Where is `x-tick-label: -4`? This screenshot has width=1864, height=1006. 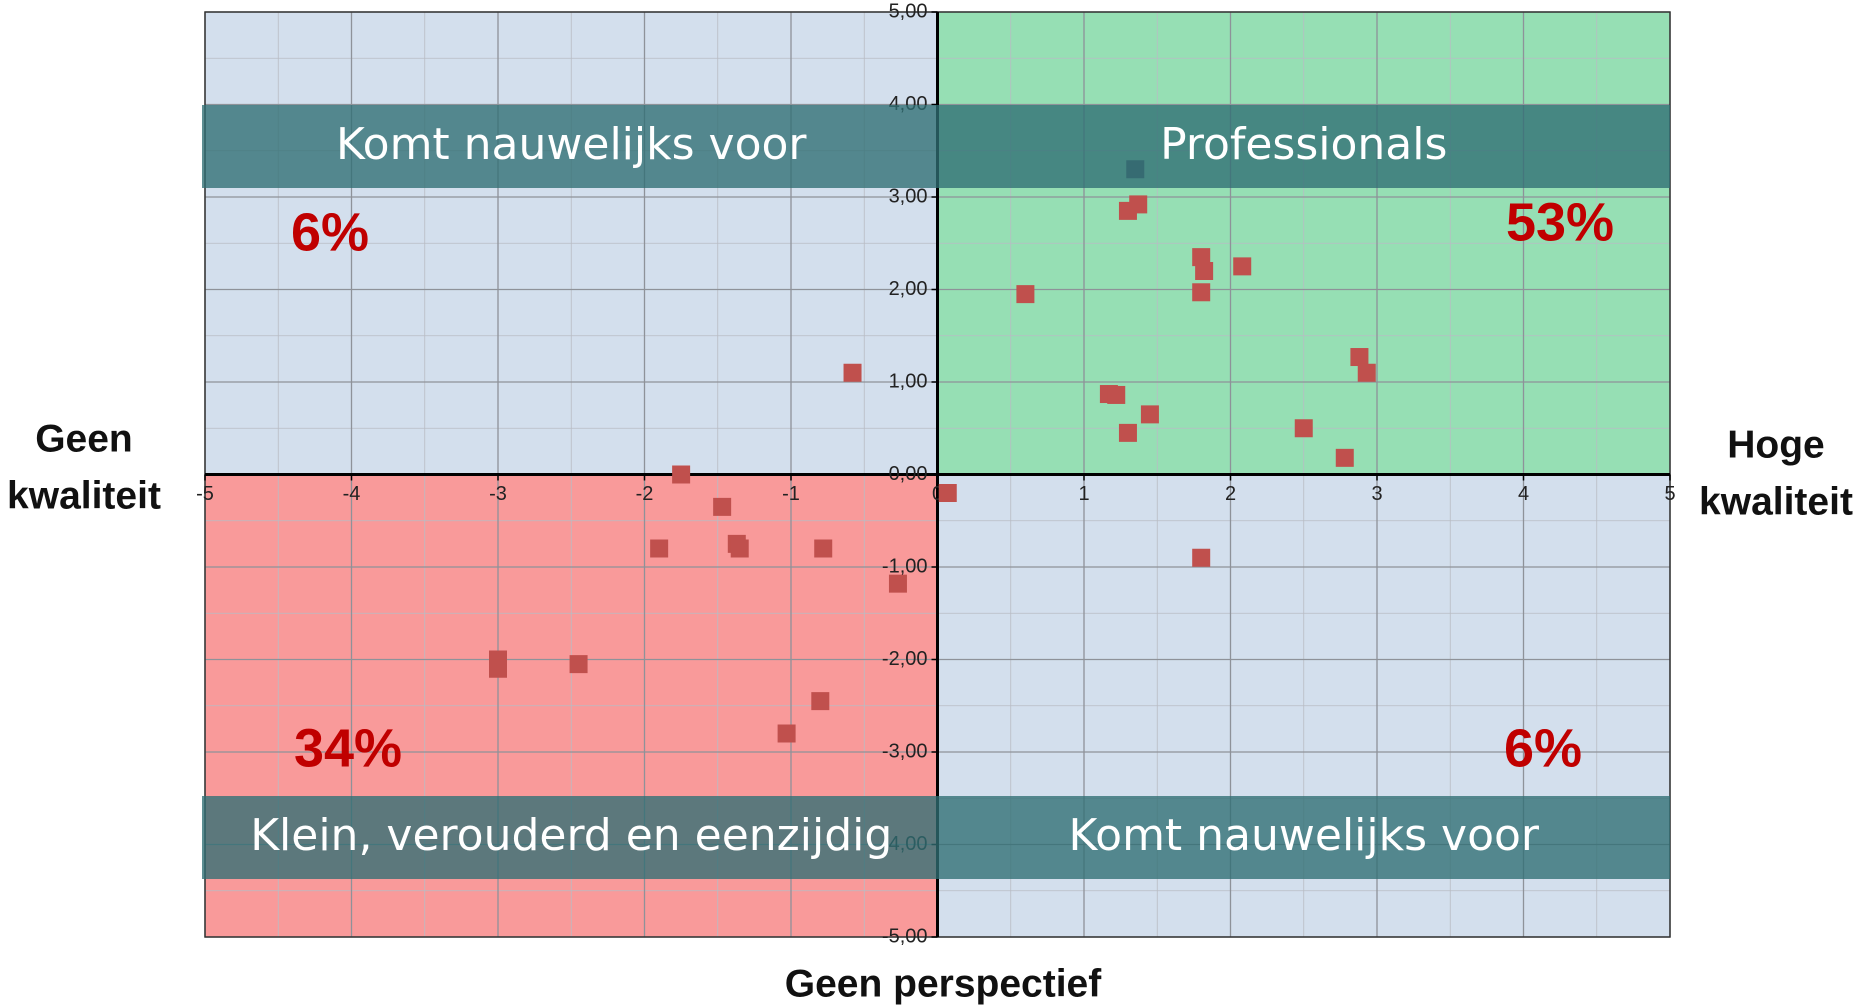 x-tick-label: -4 is located at coordinates (352, 494).